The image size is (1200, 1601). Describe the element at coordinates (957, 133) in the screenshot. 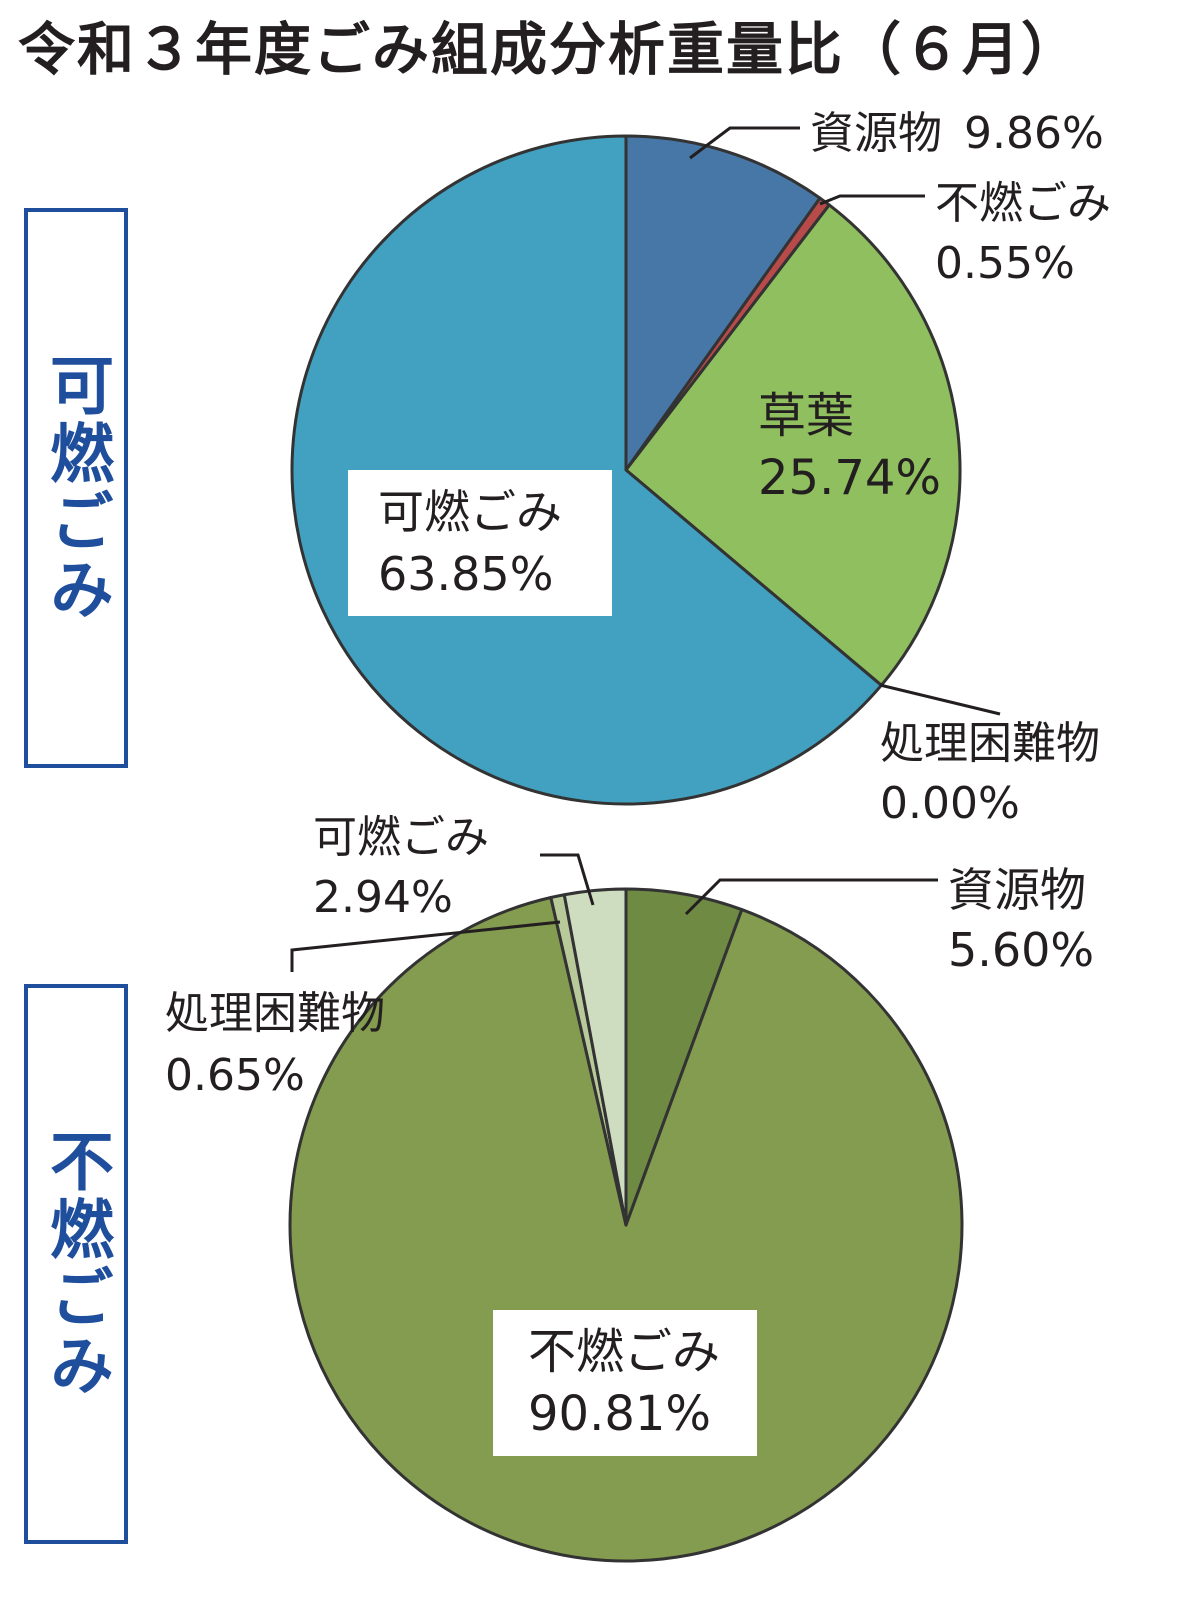

I see `pie-0-label-0: 資源物 9.86%` at that location.